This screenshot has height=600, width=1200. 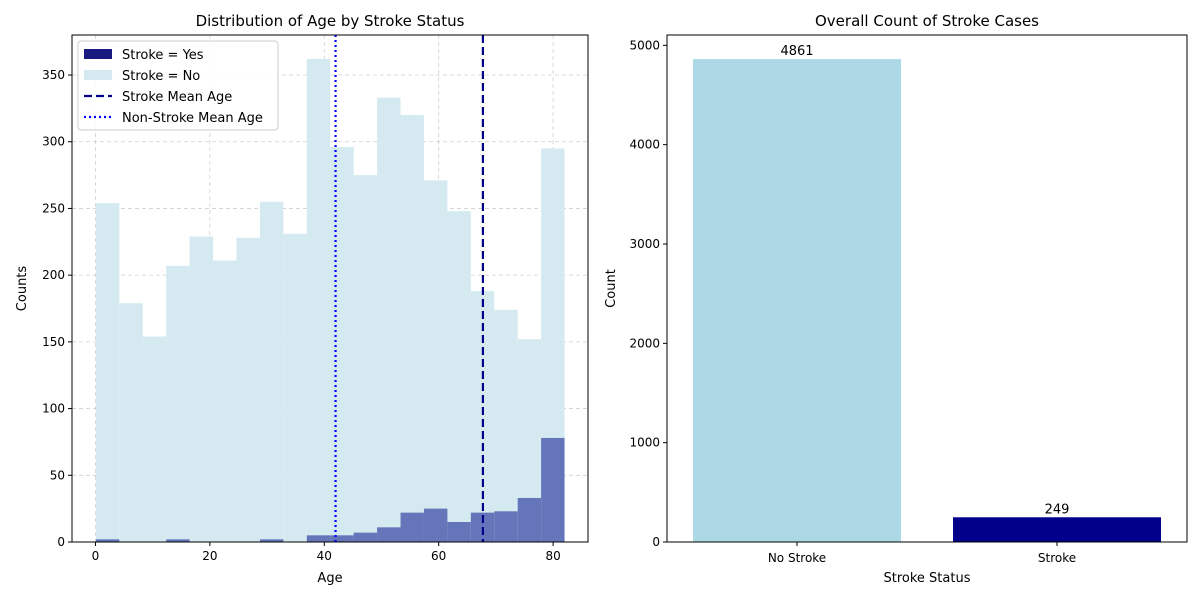 What do you see at coordinates (796, 51) in the screenshot?
I see `bar-value-label: 4861` at bounding box center [796, 51].